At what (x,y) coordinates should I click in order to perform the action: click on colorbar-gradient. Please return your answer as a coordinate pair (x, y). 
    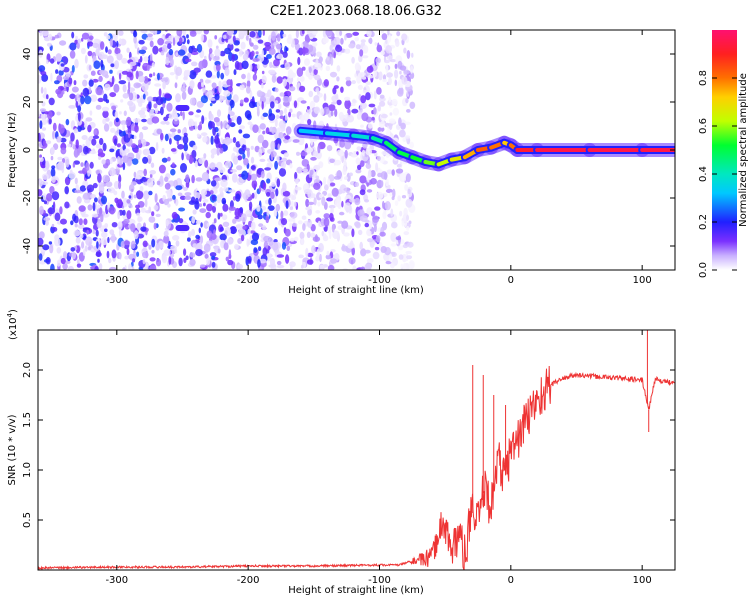
    Looking at the image, I should click on (724, 150).